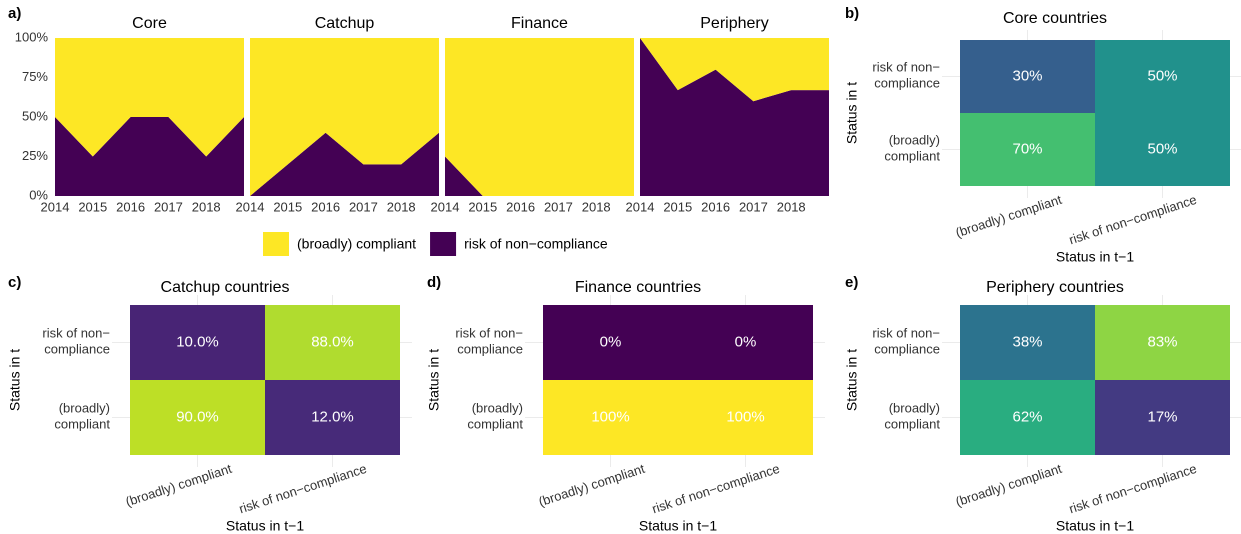 Image resolution: width=1241 pixels, height=534 pixels. I want to click on y-tick-label: 50%, so click(35, 115).